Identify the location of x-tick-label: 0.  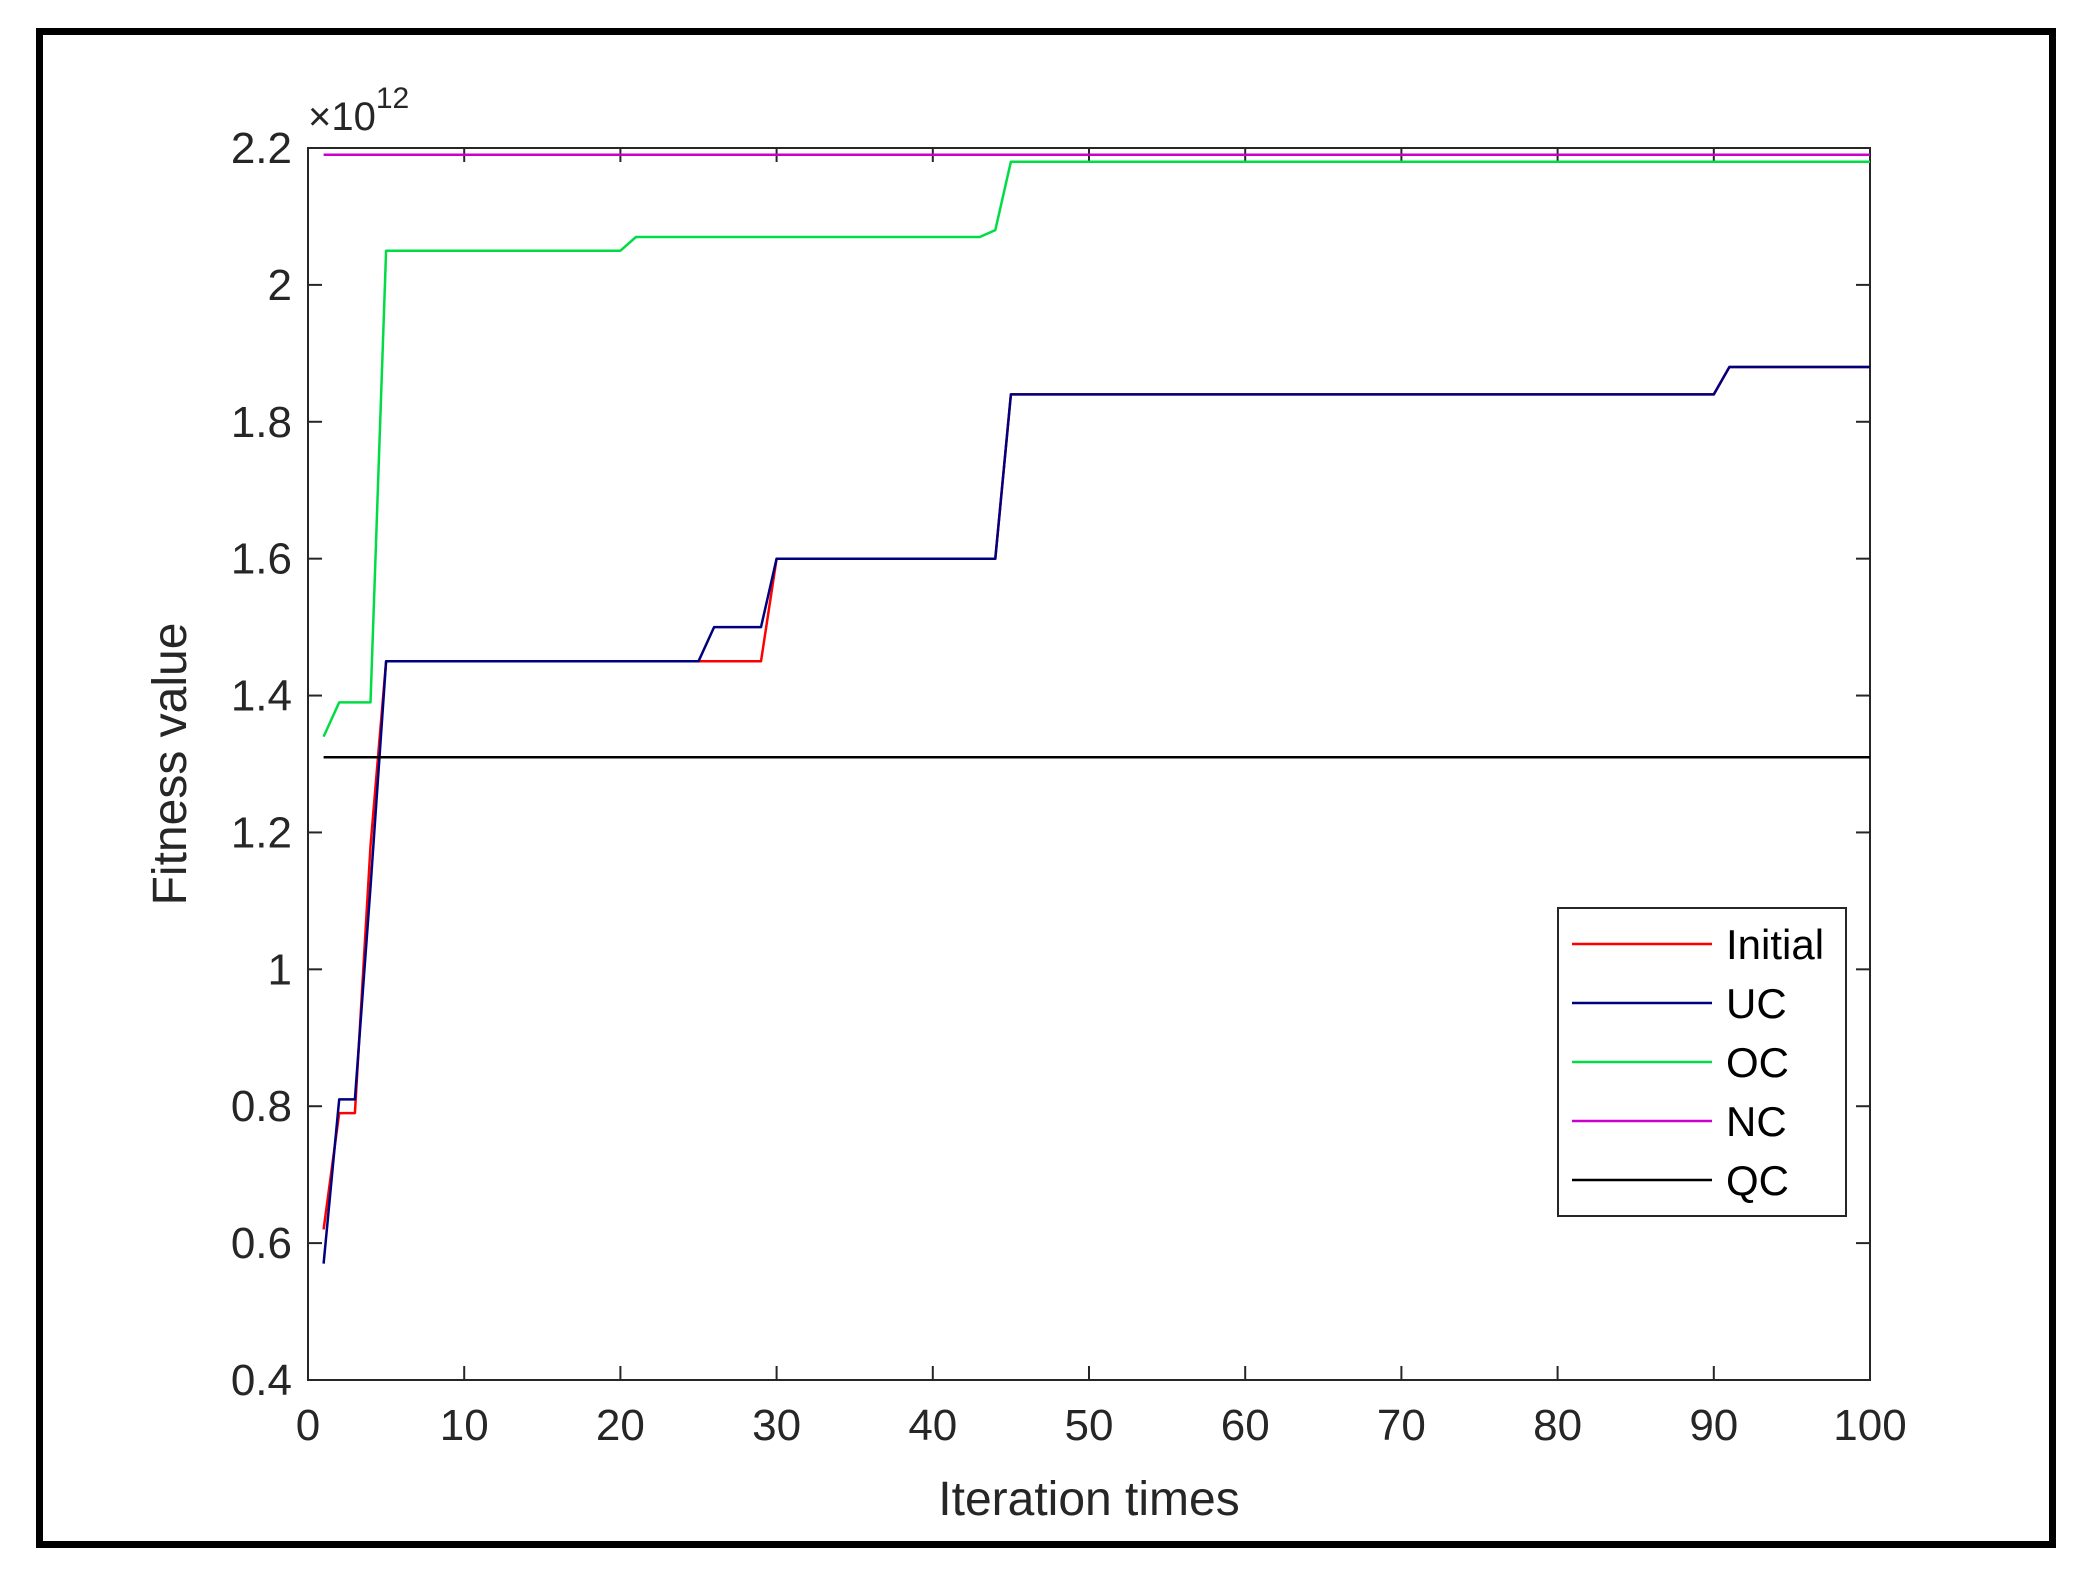
(308, 1425).